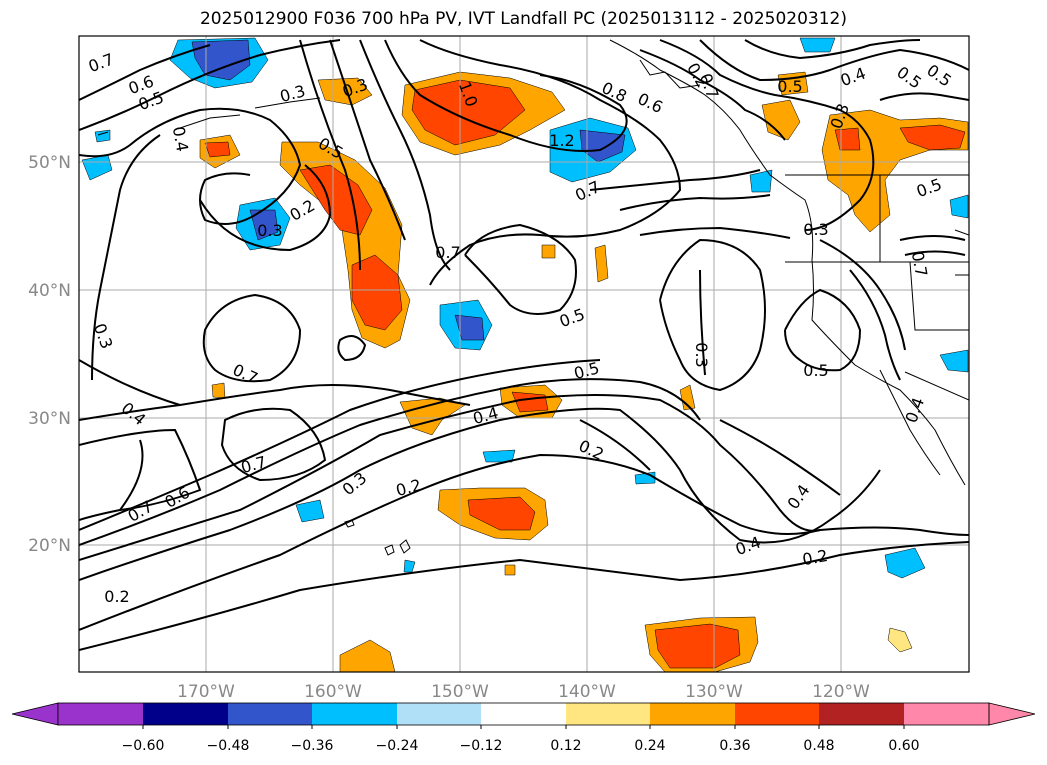 Image resolution: width=1047 pixels, height=765 pixels. What do you see at coordinates (903, 746) in the screenshot?
I see `colorbar-tick-label: 0.60` at bounding box center [903, 746].